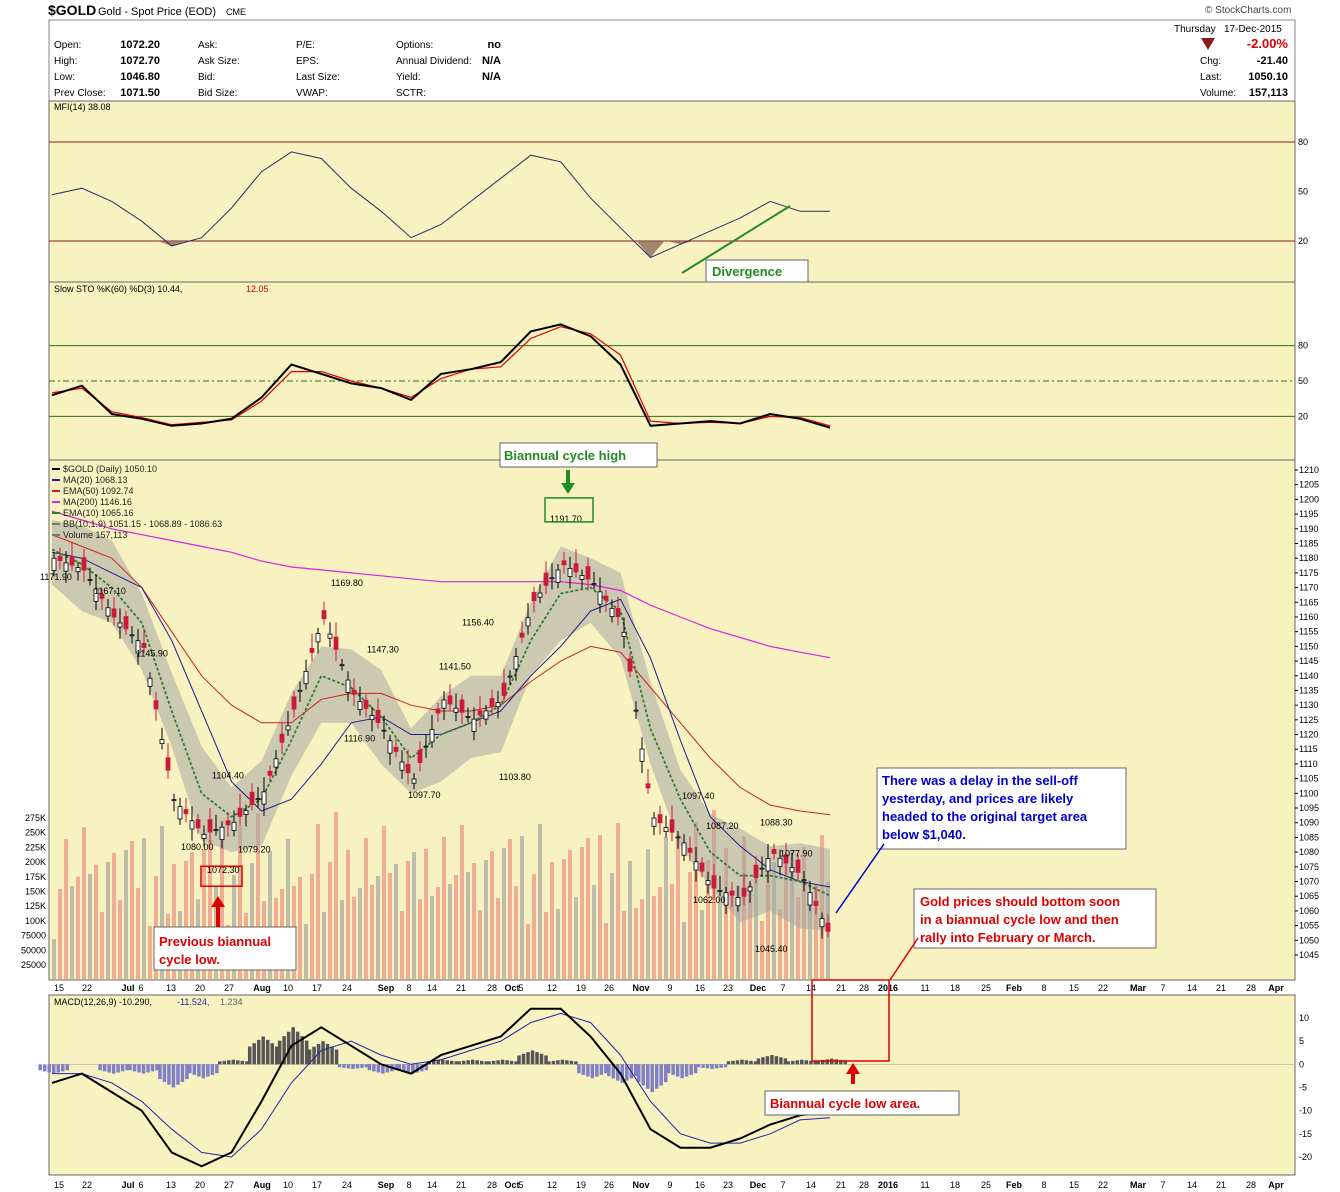 The image size is (1340, 1192). I want to click on header-field-label: Prev Close:, so click(80, 93).